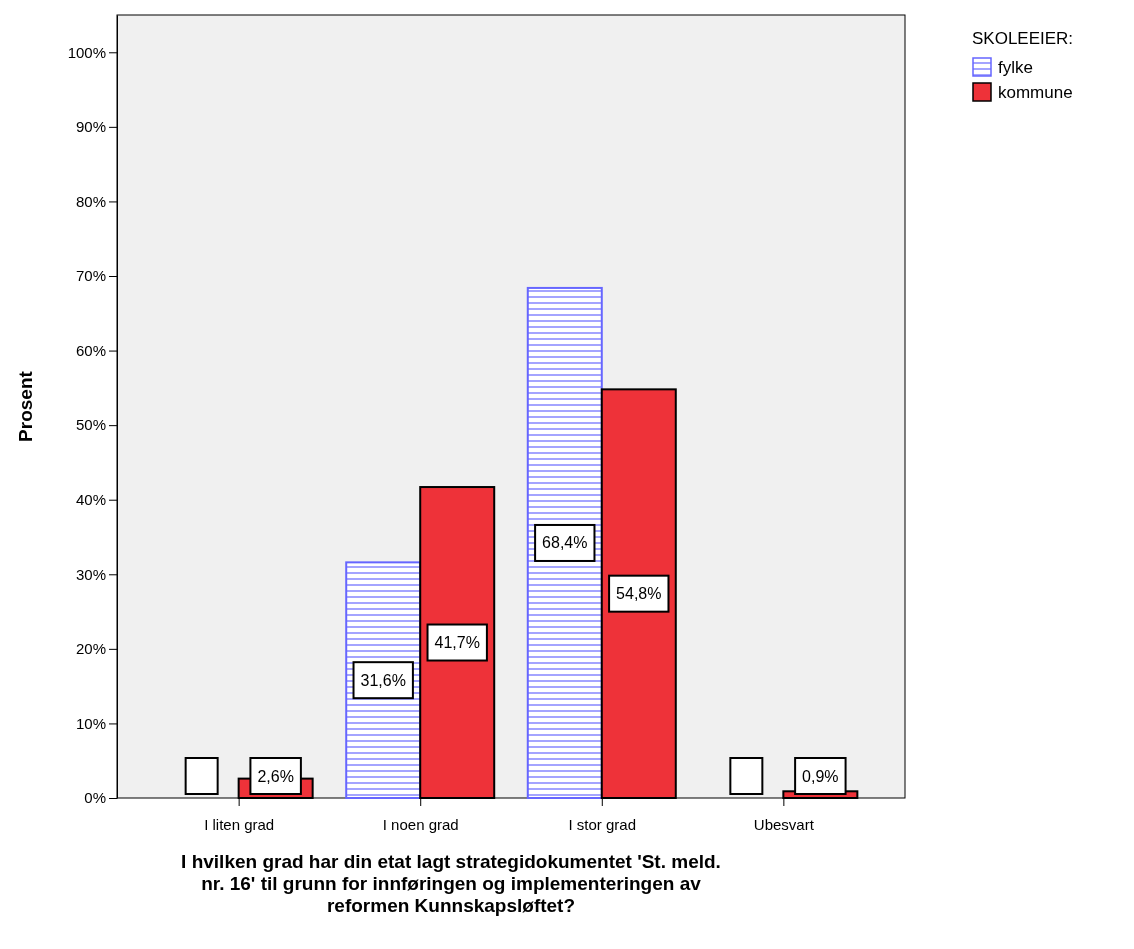  What do you see at coordinates (90, 500) in the screenshot?
I see `y-tick-label: 40%` at bounding box center [90, 500].